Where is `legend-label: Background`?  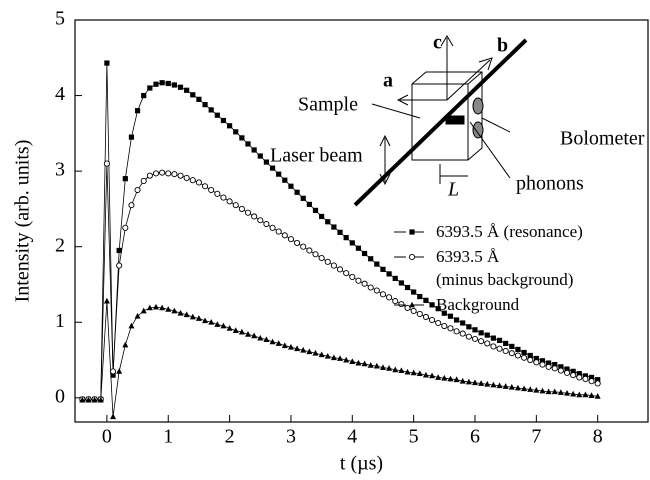 legend-label: Background is located at coordinates (478, 304).